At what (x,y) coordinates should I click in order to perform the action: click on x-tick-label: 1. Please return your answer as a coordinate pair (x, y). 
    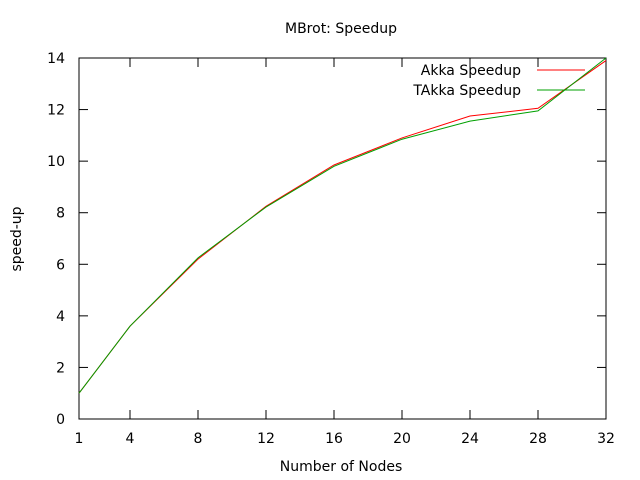
    Looking at the image, I should click on (79, 439).